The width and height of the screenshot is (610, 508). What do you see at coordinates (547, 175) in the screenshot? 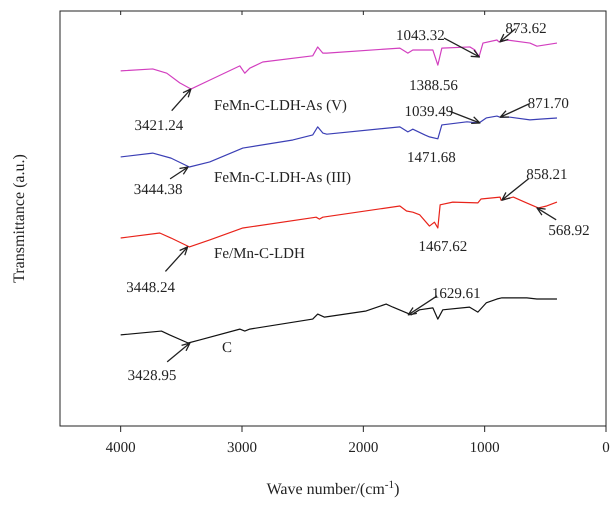
I see `annotation: 858.21` at bounding box center [547, 175].